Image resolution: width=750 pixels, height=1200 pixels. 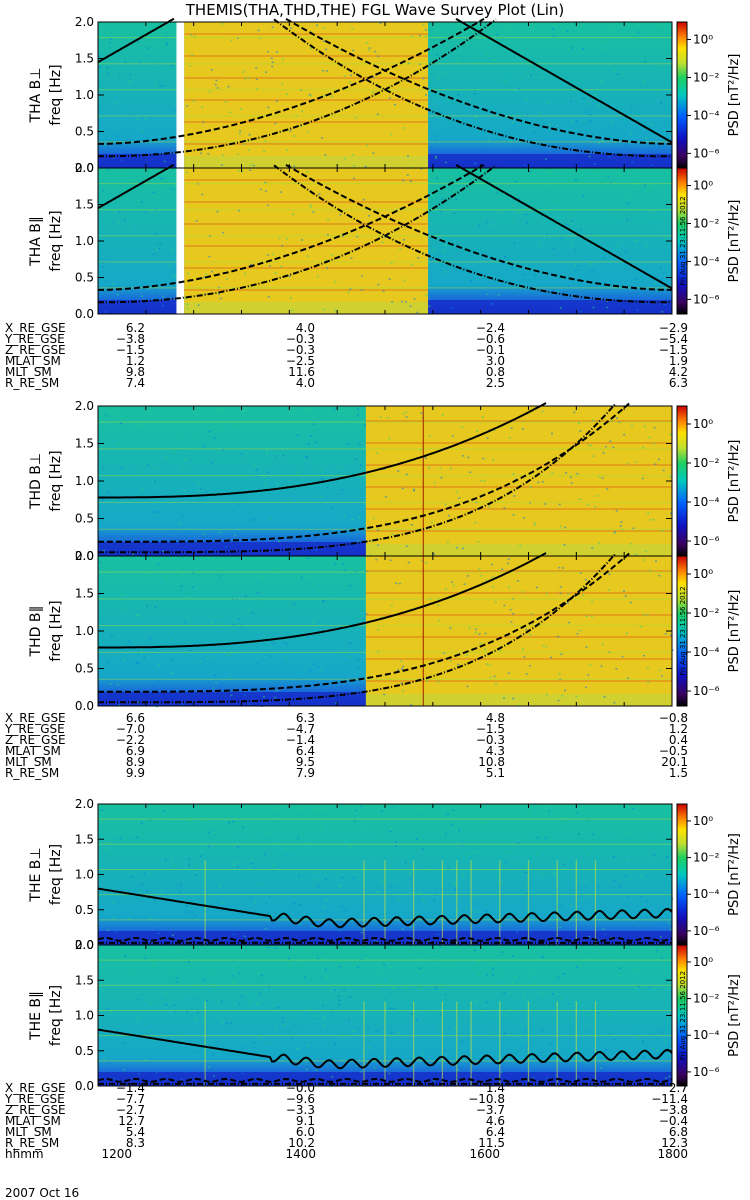 What do you see at coordinates (56, 1015) in the screenshot?
I see `y-axis-label: freq [Hz]` at bounding box center [56, 1015].